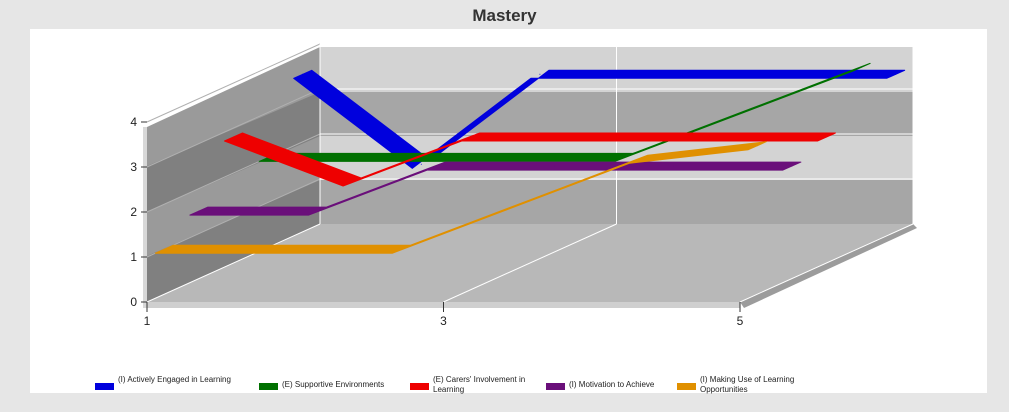 The width and height of the screenshot is (1009, 412). I want to click on legend-label: (I) Actively Engaged in Learning, so click(174, 379).